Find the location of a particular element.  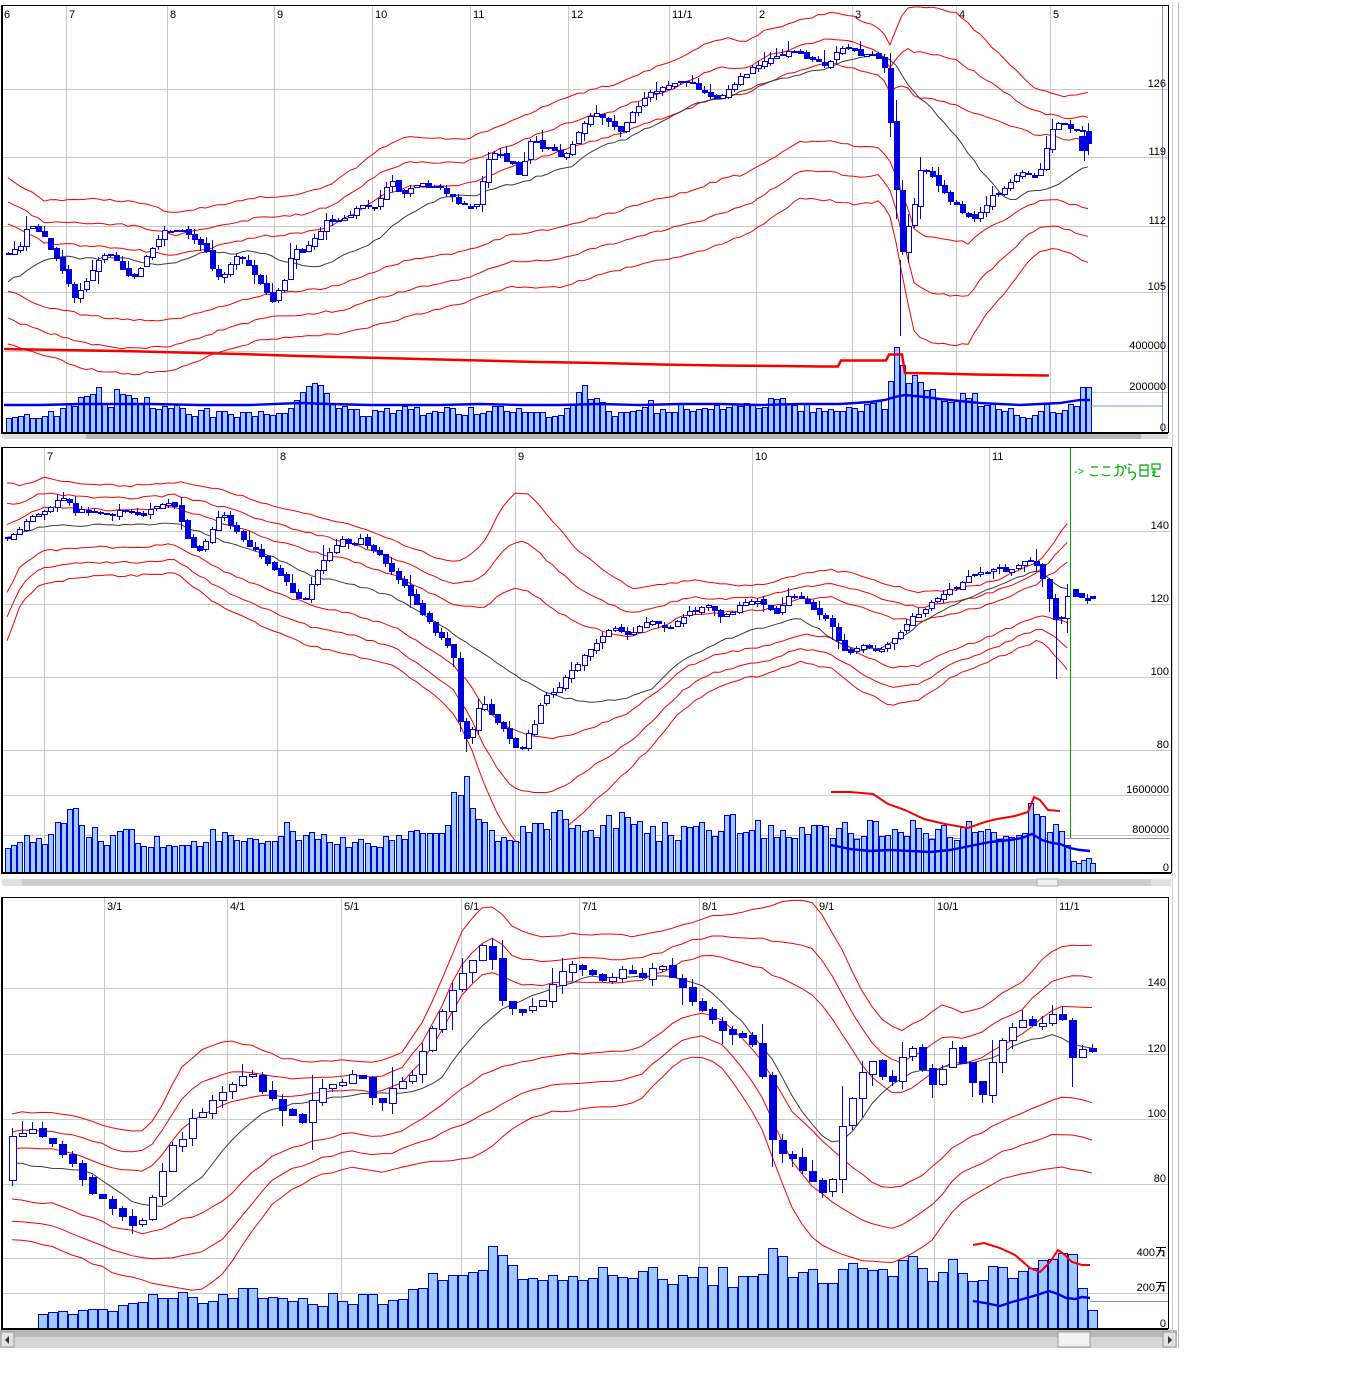

svg-text: 1600000 is located at coordinates (1147, 790).